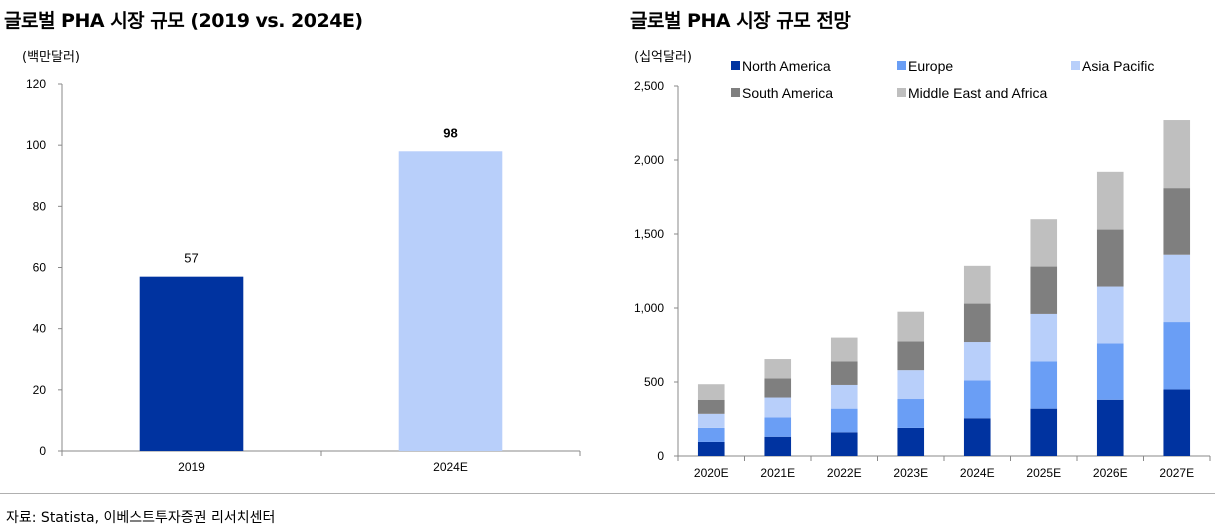  What do you see at coordinates (183, 21) in the screenshot?
I see `left-chart-title: 글로벌 PHA 시장 규모 (2019 vs. 2024E)` at bounding box center [183, 21].